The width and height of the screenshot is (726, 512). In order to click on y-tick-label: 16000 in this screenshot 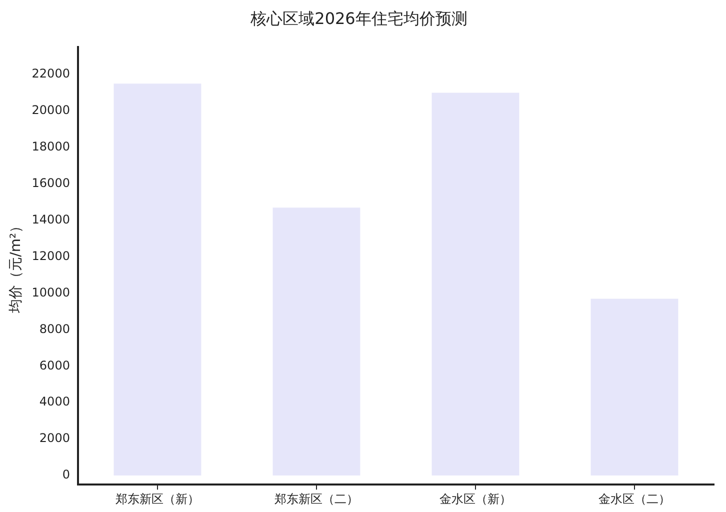, I will do `click(51, 183)`.